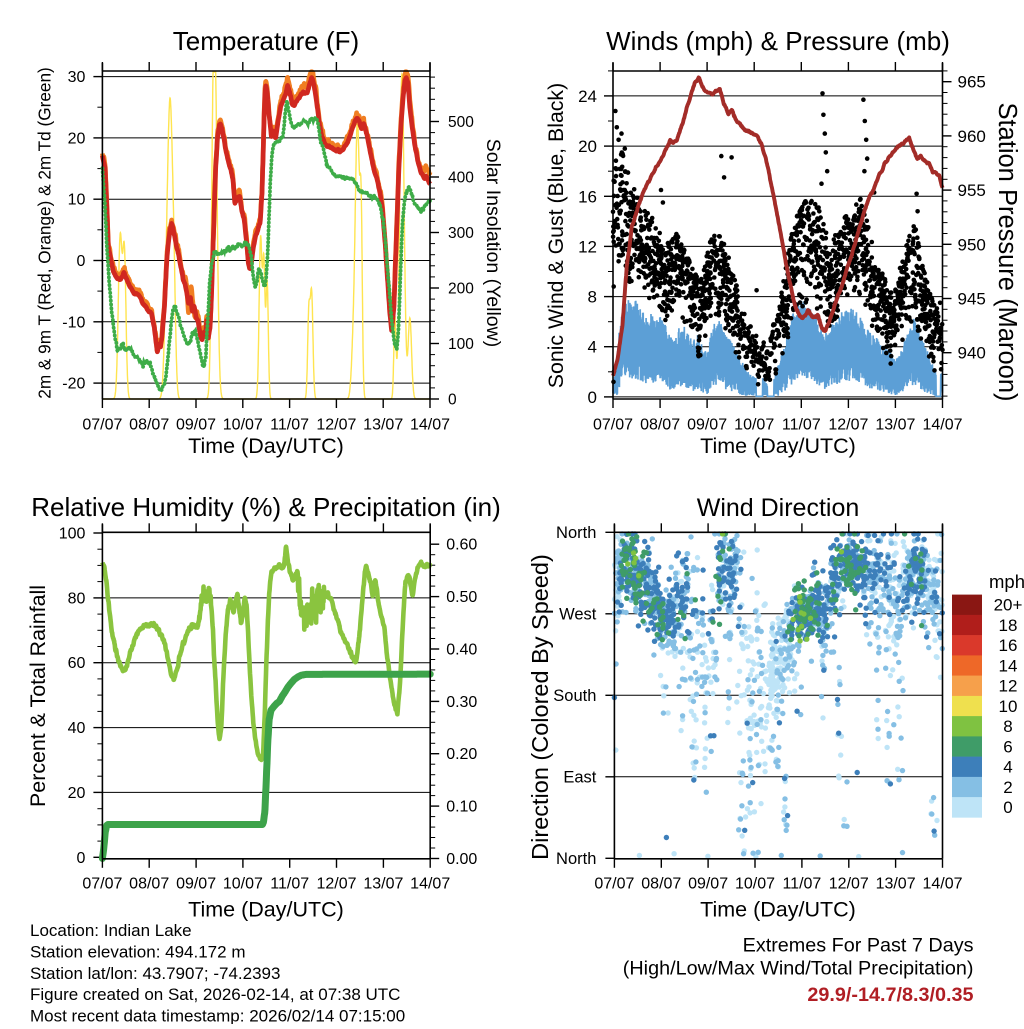  I want to click on svg-text:2m & 9m T (Red, Orange) & 2m T: 2m & 9m T (Red, Orange) & 2m Td (Green), so click(45, 232).